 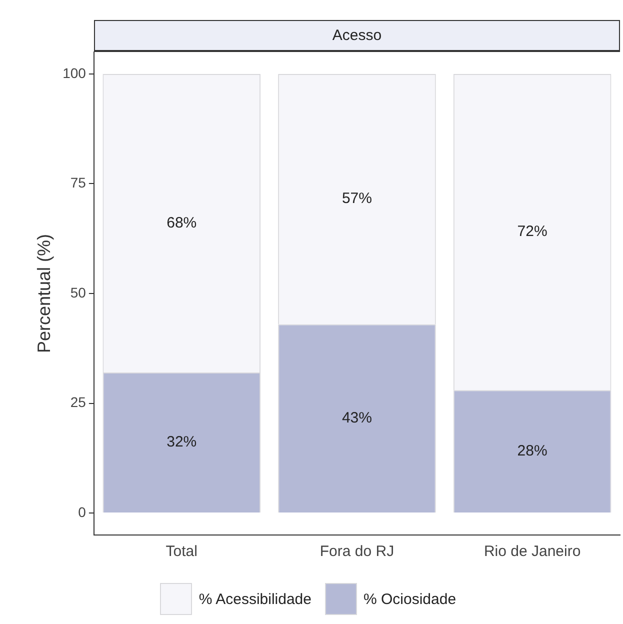 I want to click on data-label: 68%, so click(x=181, y=223).